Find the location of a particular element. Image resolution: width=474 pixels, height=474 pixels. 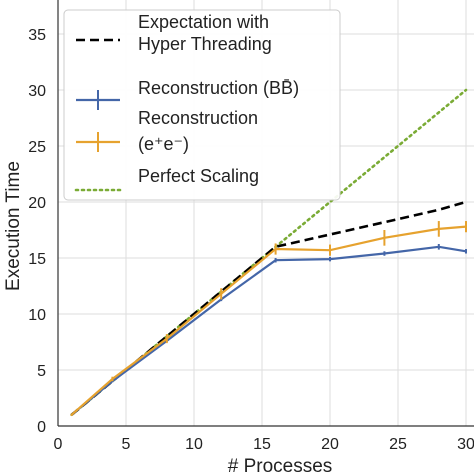

x-tick-label: 30 is located at coordinates (465, 444).